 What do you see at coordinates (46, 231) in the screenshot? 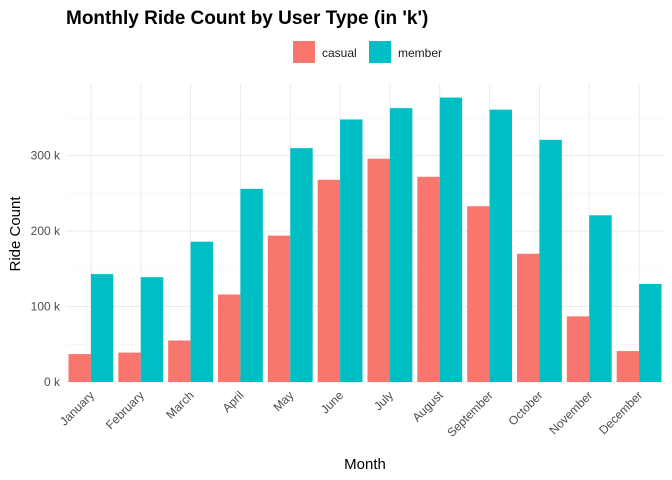
I see `y-tick-label: 200 k` at bounding box center [46, 231].